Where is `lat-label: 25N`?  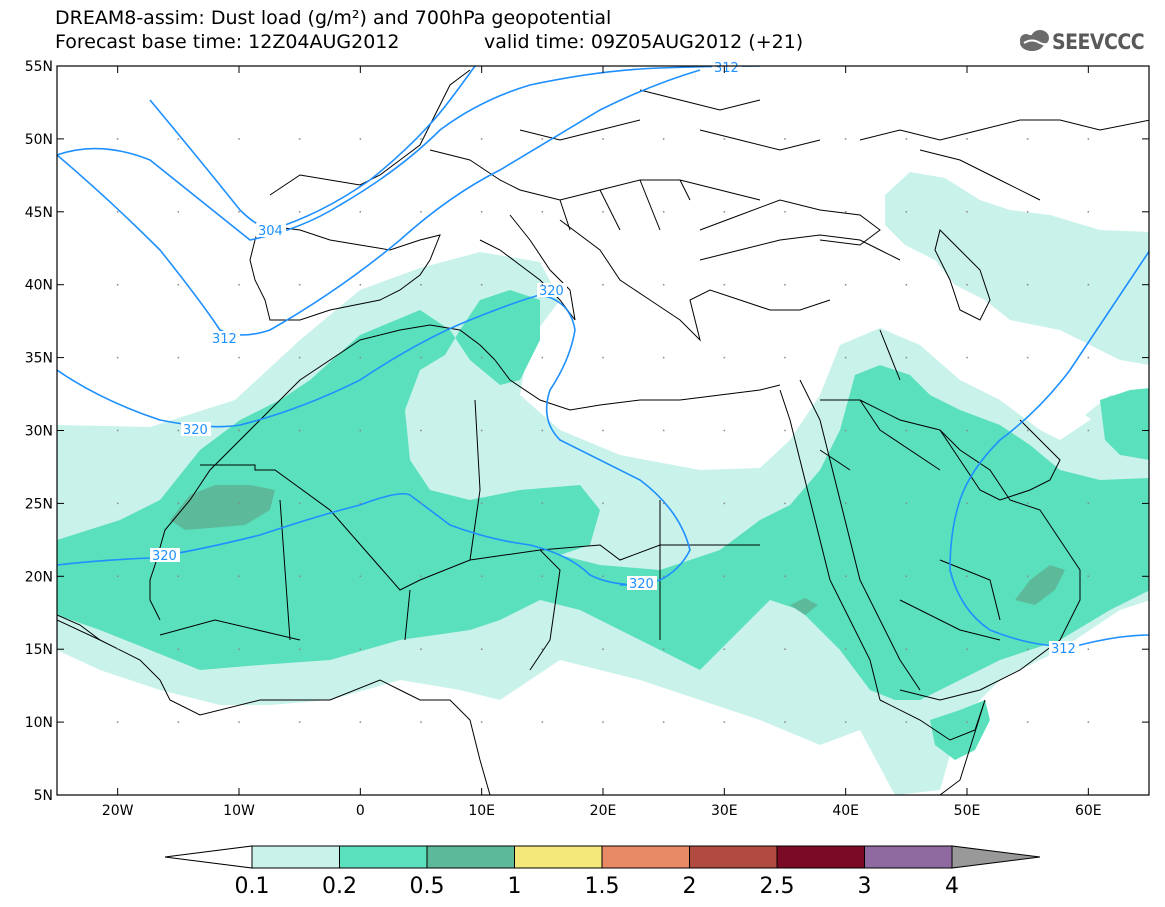
lat-label: 25N is located at coordinates (39, 504).